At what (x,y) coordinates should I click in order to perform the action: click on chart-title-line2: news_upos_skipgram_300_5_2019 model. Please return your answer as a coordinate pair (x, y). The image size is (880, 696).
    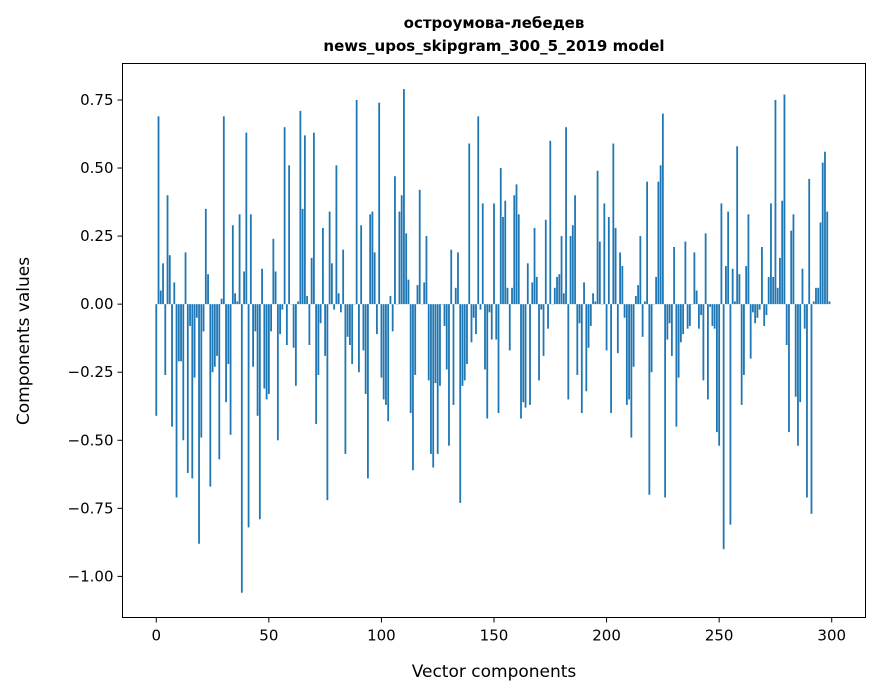
    Looking at the image, I should click on (493, 46).